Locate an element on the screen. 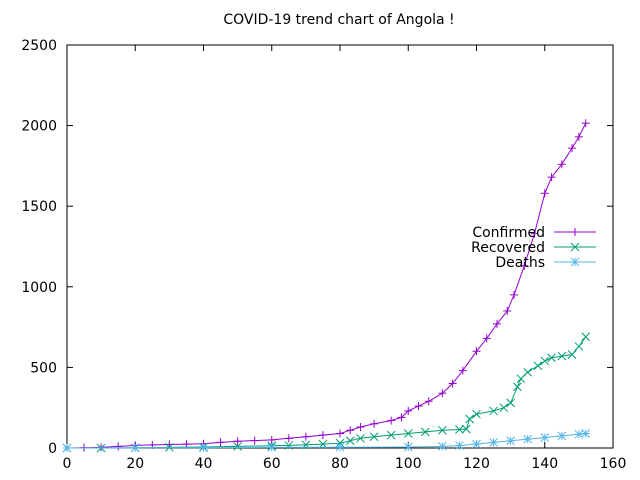 The height and width of the screenshot is (480, 640). x-tick-label: 100 is located at coordinates (408, 464).